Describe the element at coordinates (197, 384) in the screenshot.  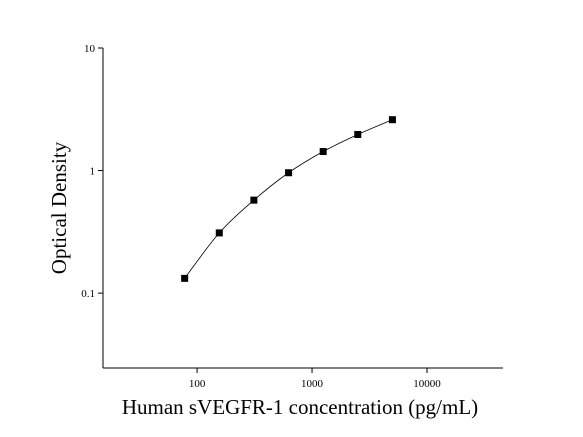
I see `x-tick-label: 100` at that location.